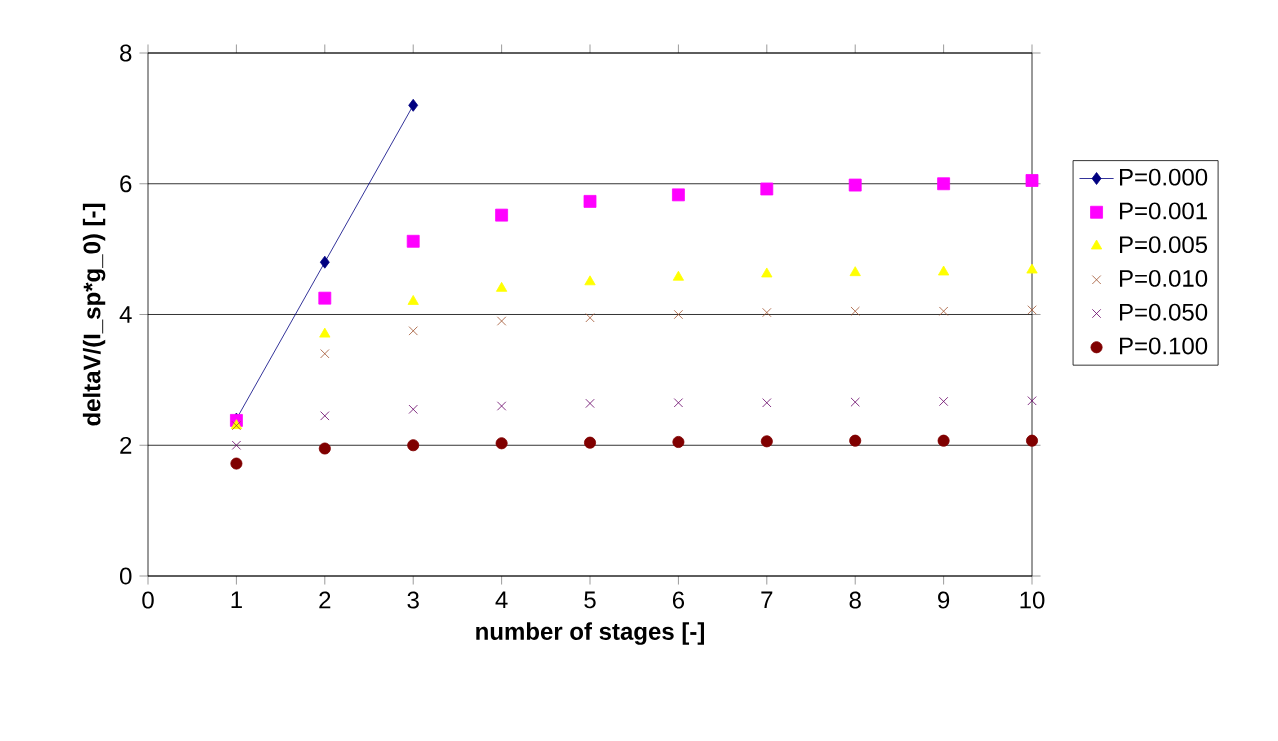 Image resolution: width=1278 pixels, height=741 pixels. I want to click on x-tick-label: 6, so click(678, 600).